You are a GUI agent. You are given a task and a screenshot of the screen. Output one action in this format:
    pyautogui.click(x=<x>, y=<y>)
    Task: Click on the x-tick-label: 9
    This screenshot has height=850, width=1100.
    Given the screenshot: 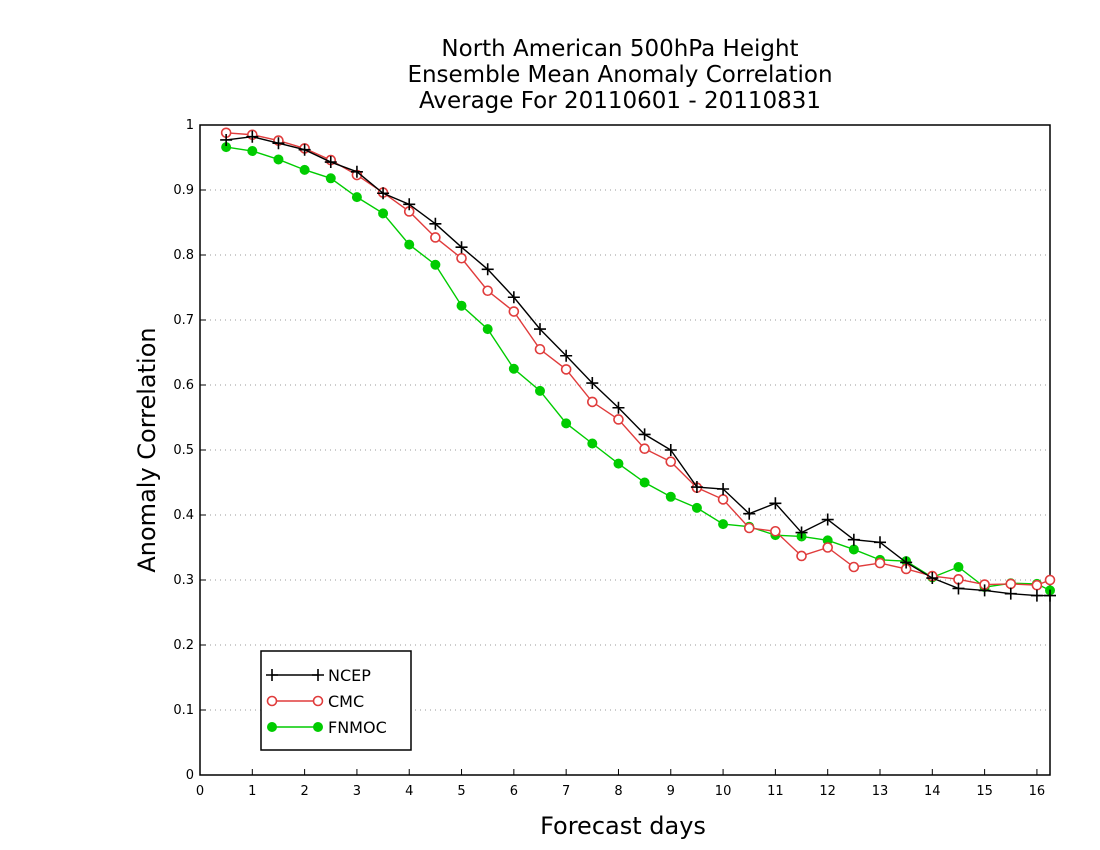 What is the action you would take?
    pyautogui.click(x=671, y=791)
    